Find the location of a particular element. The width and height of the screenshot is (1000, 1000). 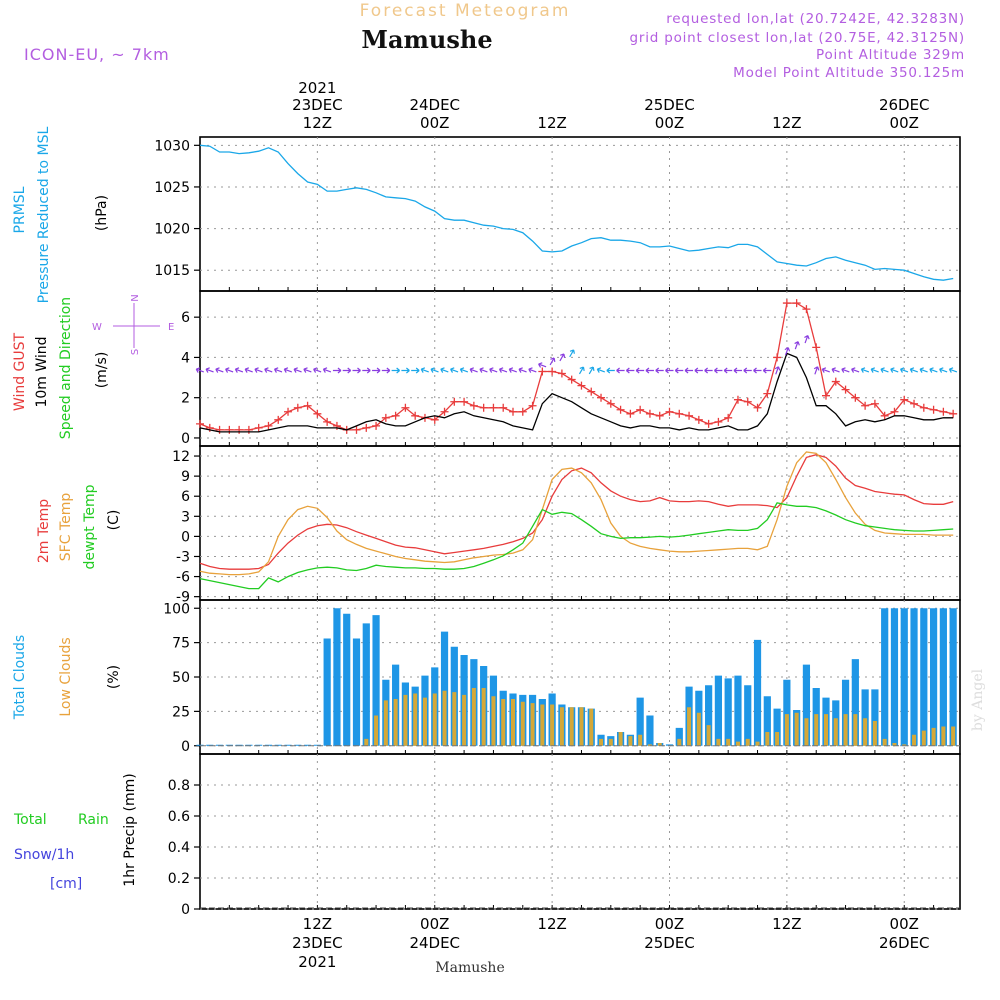

bottom-time-label: 26DEC is located at coordinates (904, 943).